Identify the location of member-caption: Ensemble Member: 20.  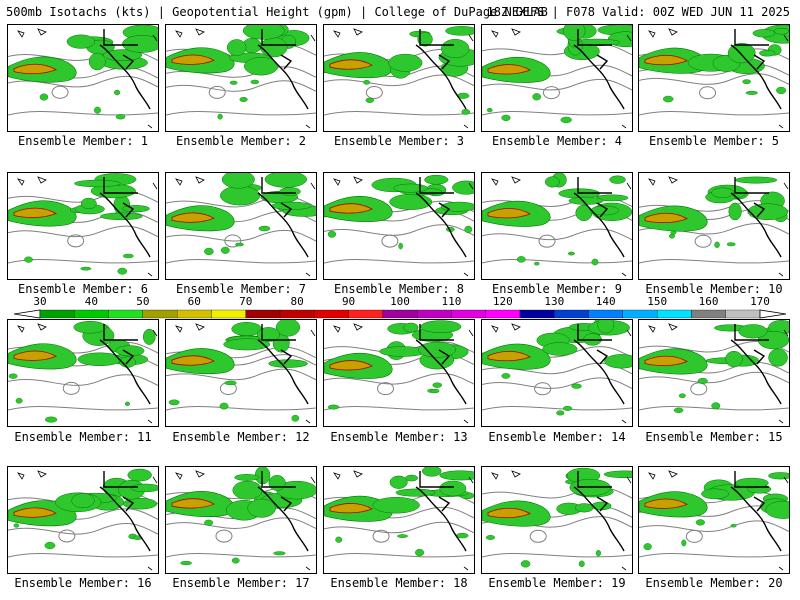
(714, 583).